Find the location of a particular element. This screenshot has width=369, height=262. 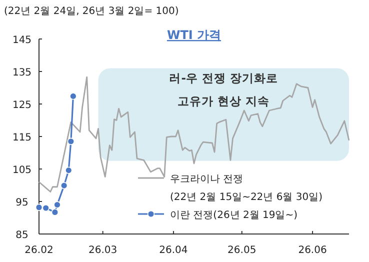

y-tick-label: 145 is located at coordinates (22, 40).